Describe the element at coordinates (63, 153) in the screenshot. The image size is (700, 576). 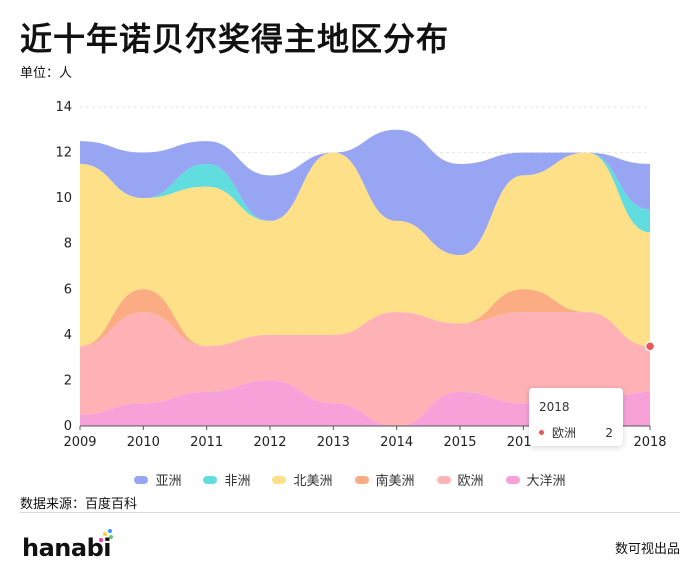
I see `y-tick-label: 12` at that location.